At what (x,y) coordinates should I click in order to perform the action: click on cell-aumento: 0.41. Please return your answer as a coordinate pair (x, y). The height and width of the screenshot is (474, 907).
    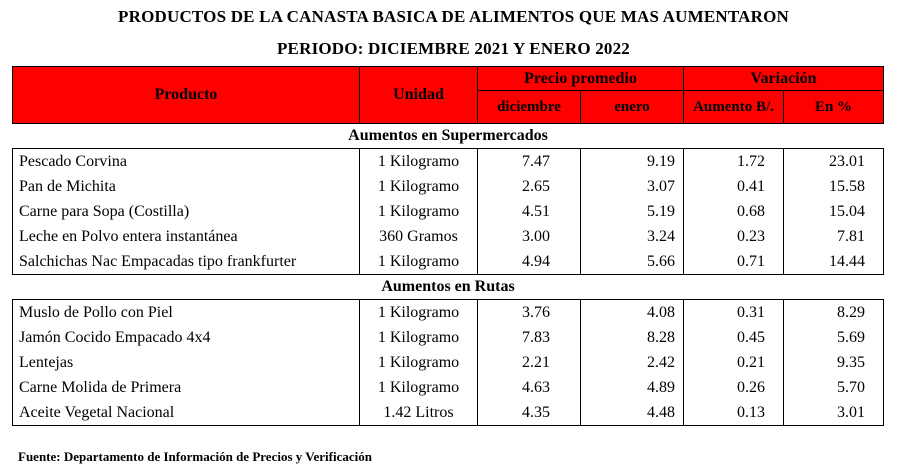
    Looking at the image, I should click on (733, 186).